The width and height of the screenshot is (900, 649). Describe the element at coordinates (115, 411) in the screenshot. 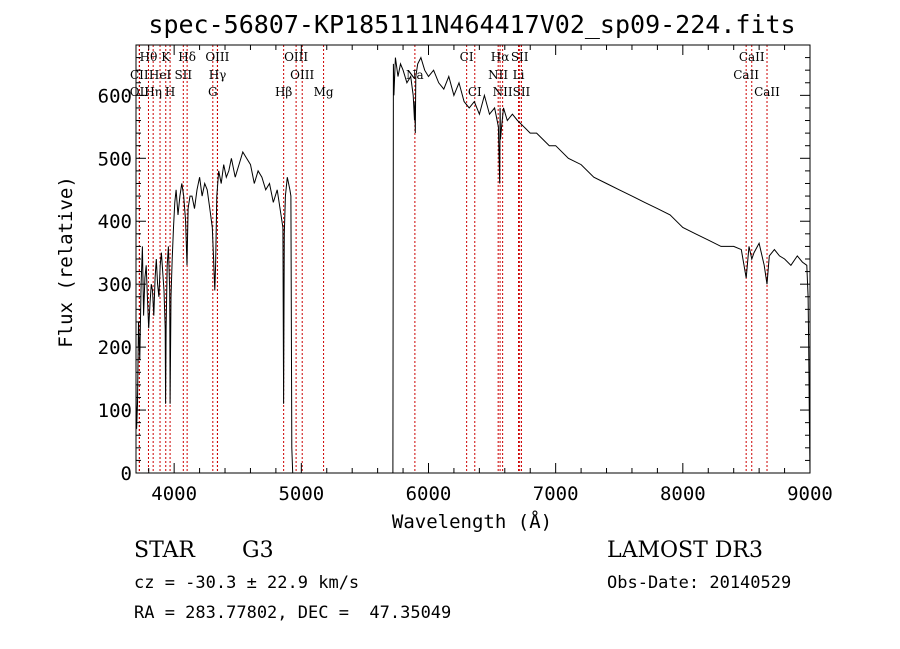

I see `y-tick-label: 100` at that location.